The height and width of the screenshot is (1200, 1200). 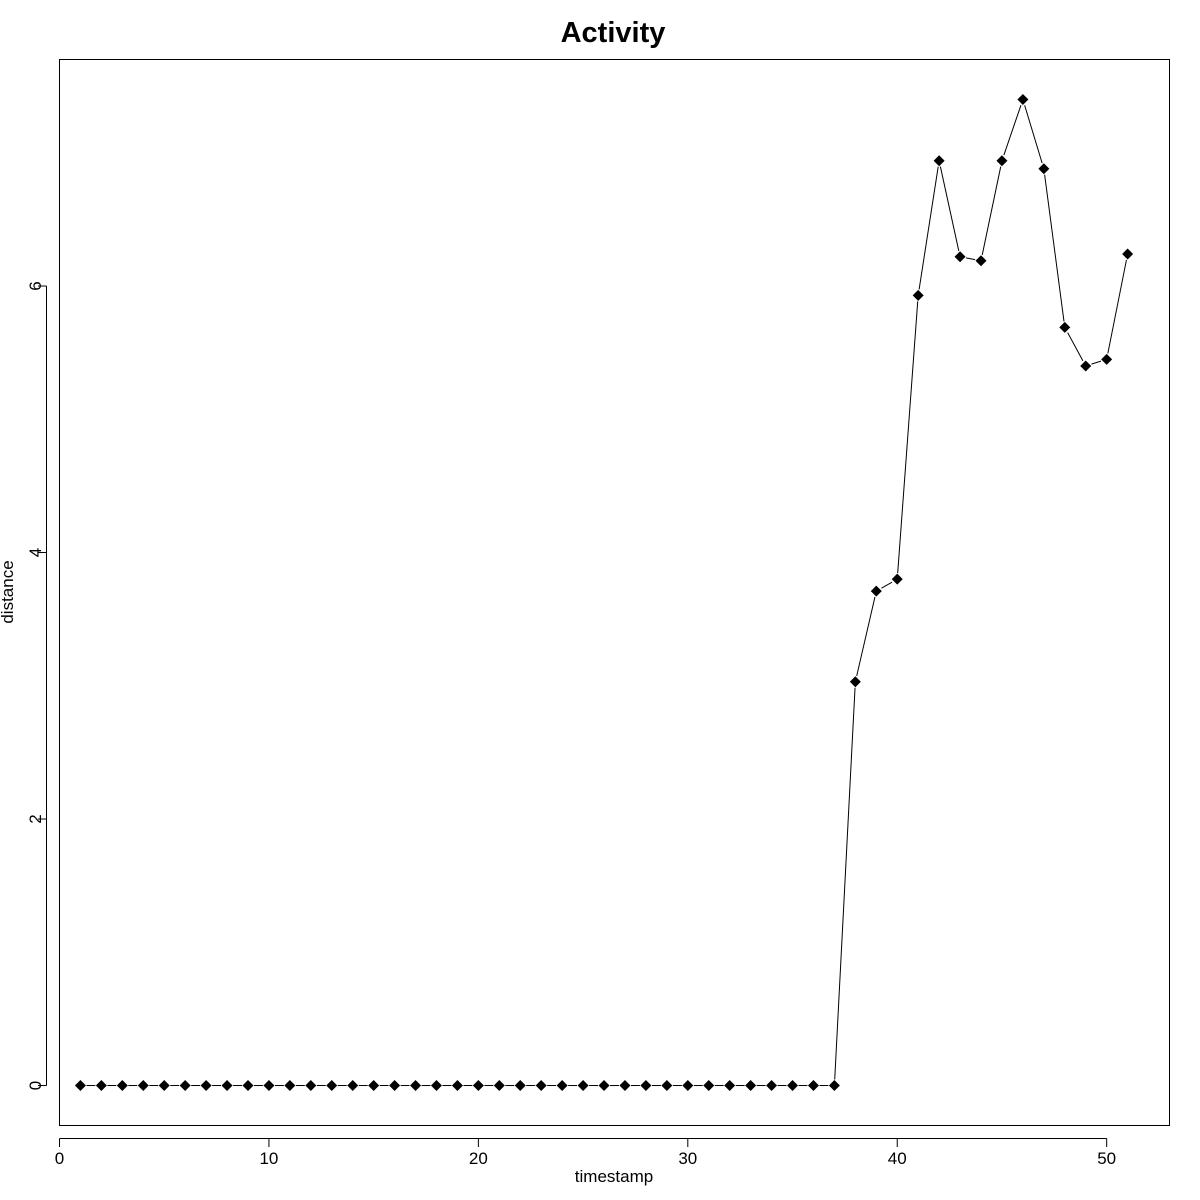 I want to click on y-axis-label: distance, so click(x=8, y=591).